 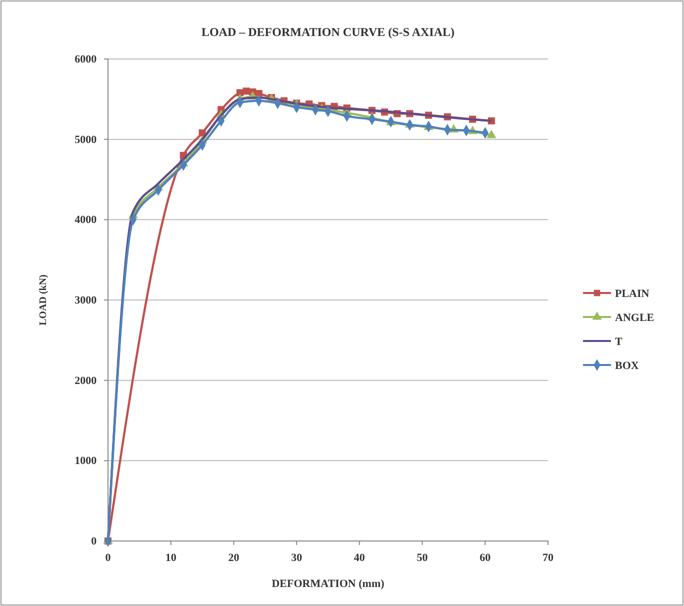 What do you see at coordinates (86, 461) in the screenshot?
I see `y-tick-label: 1000` at bounding box center [86, 461].